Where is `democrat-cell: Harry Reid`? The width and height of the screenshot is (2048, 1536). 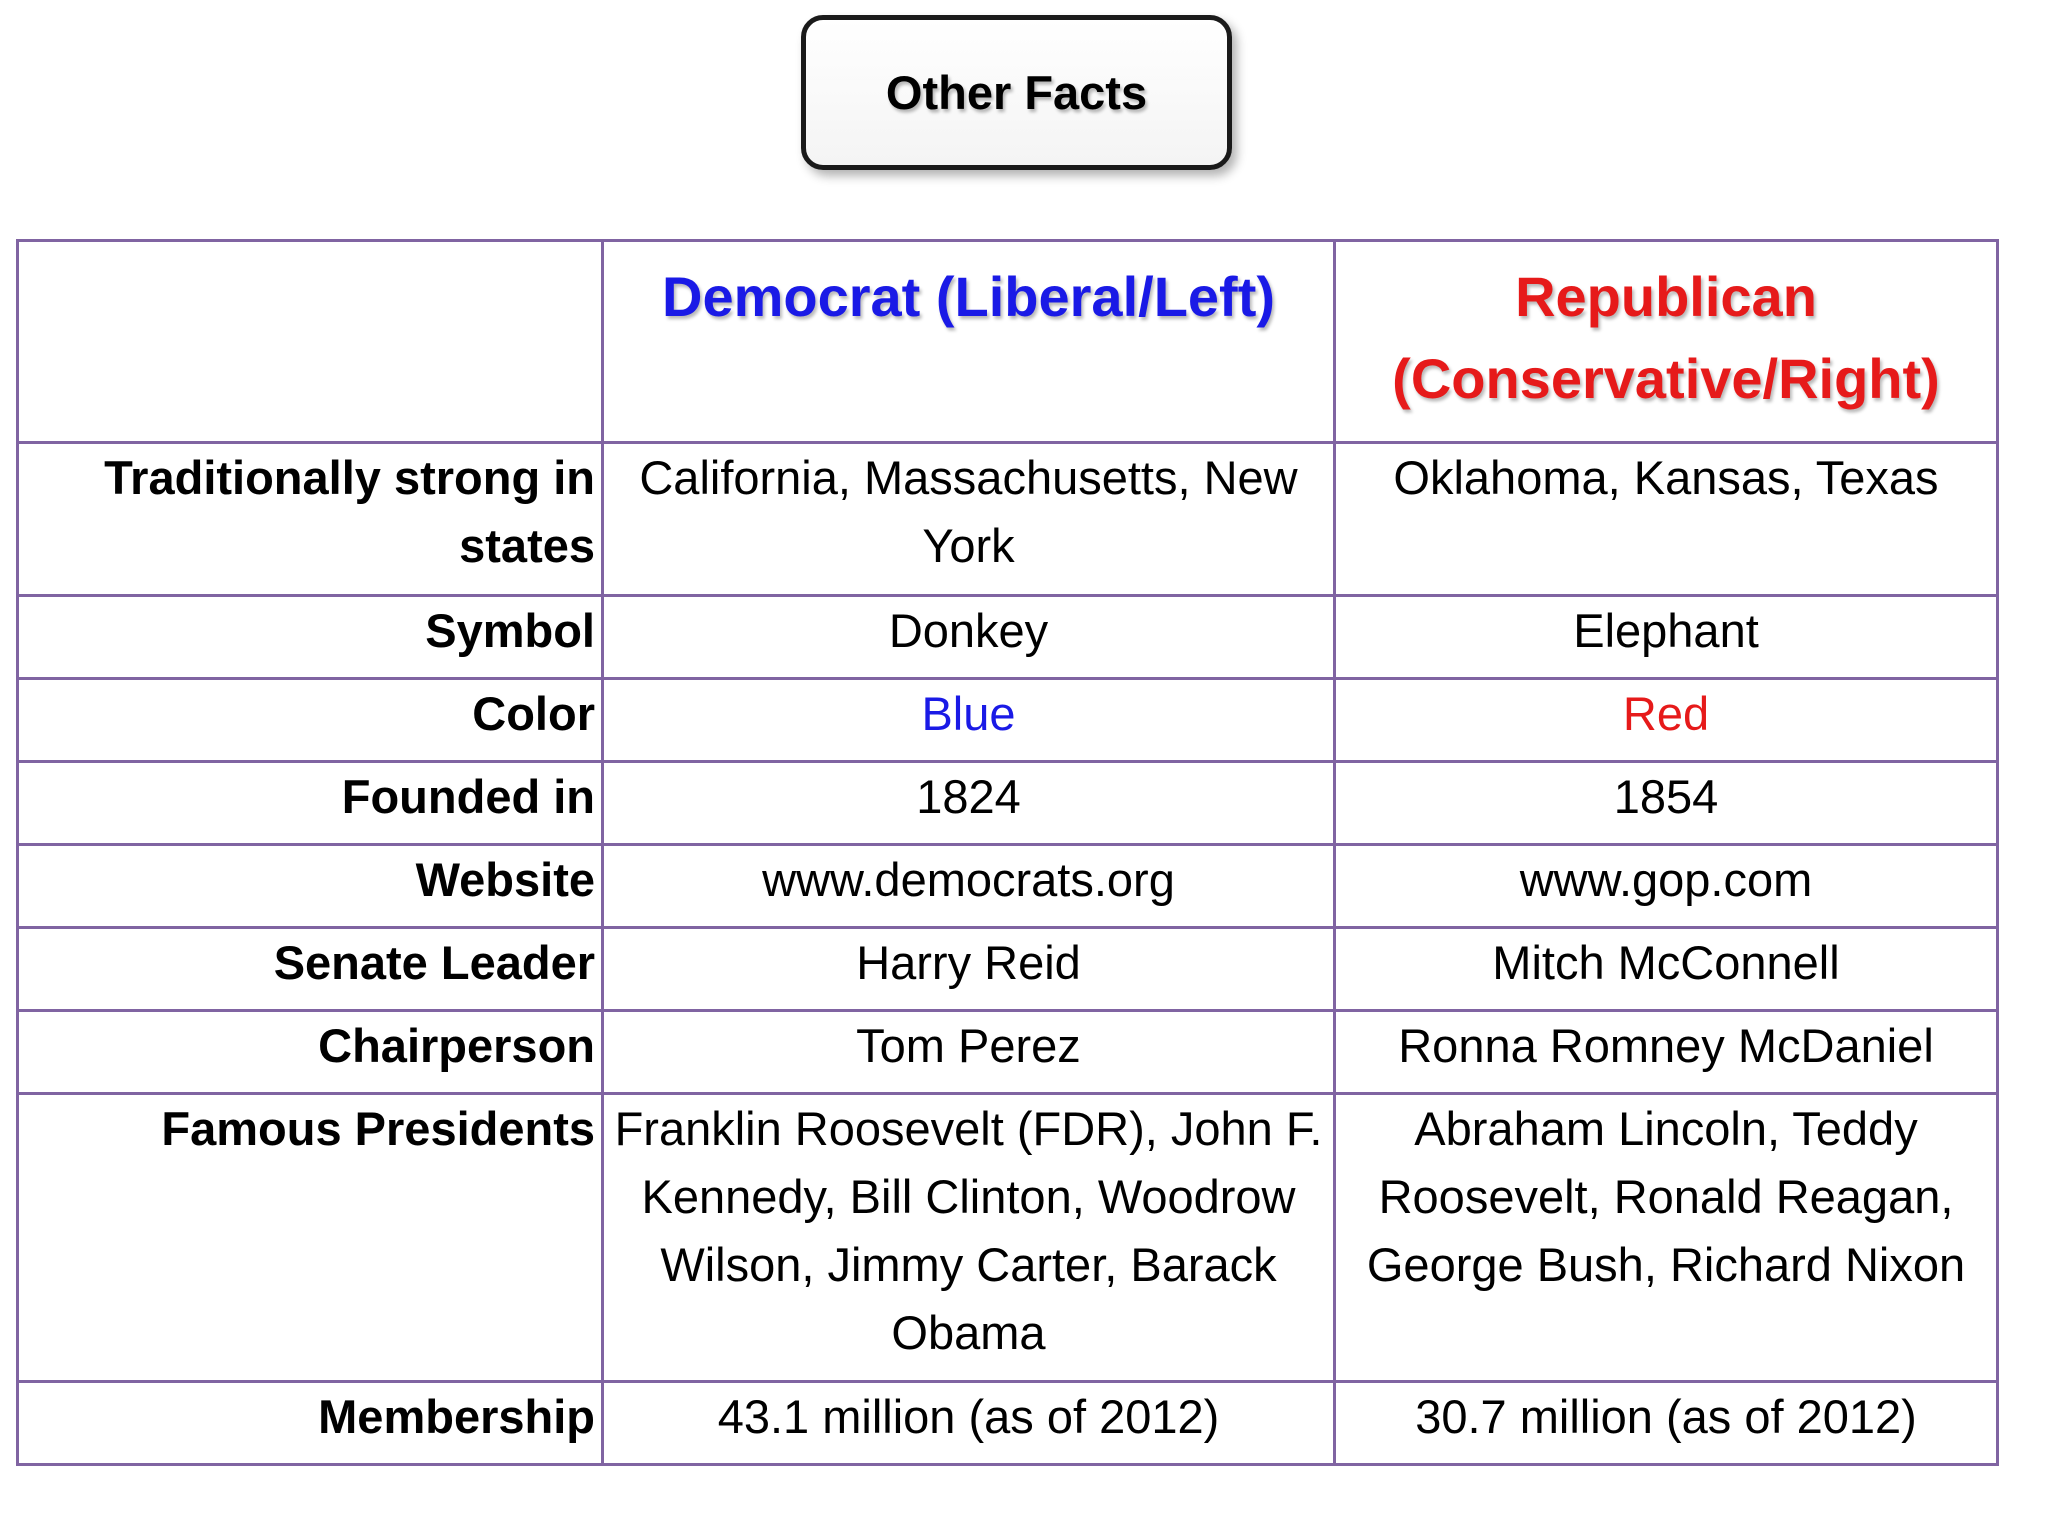
democrat-cell: Harry Reid is located at coordinates (968, 969).